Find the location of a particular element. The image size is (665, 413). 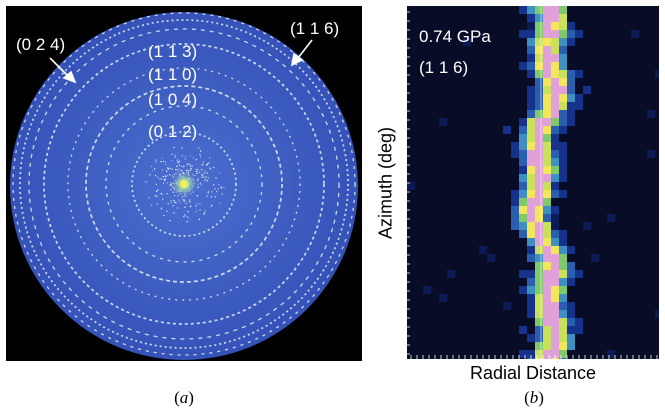

caption-b: (b) is located at coordinates (534, 397).